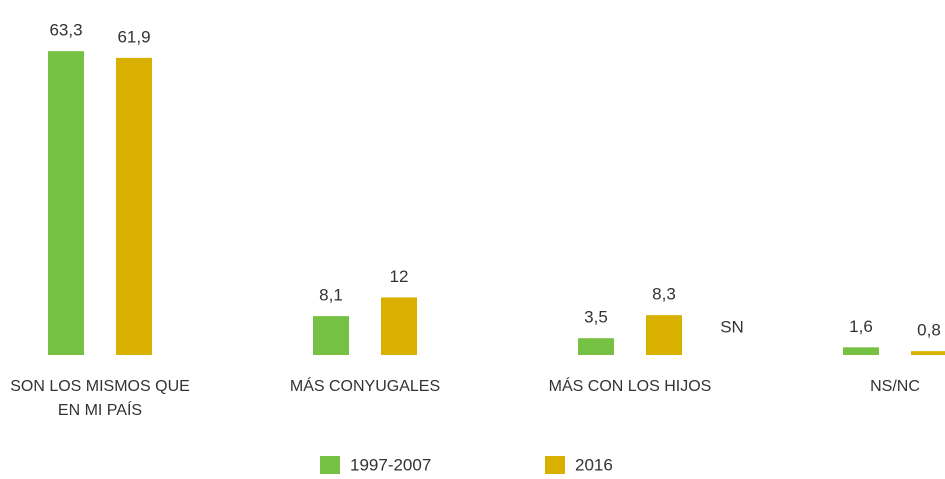  Describe the element at coordinates (929, 330) in the screenshot. I see `value-label: 0,8` at that location.